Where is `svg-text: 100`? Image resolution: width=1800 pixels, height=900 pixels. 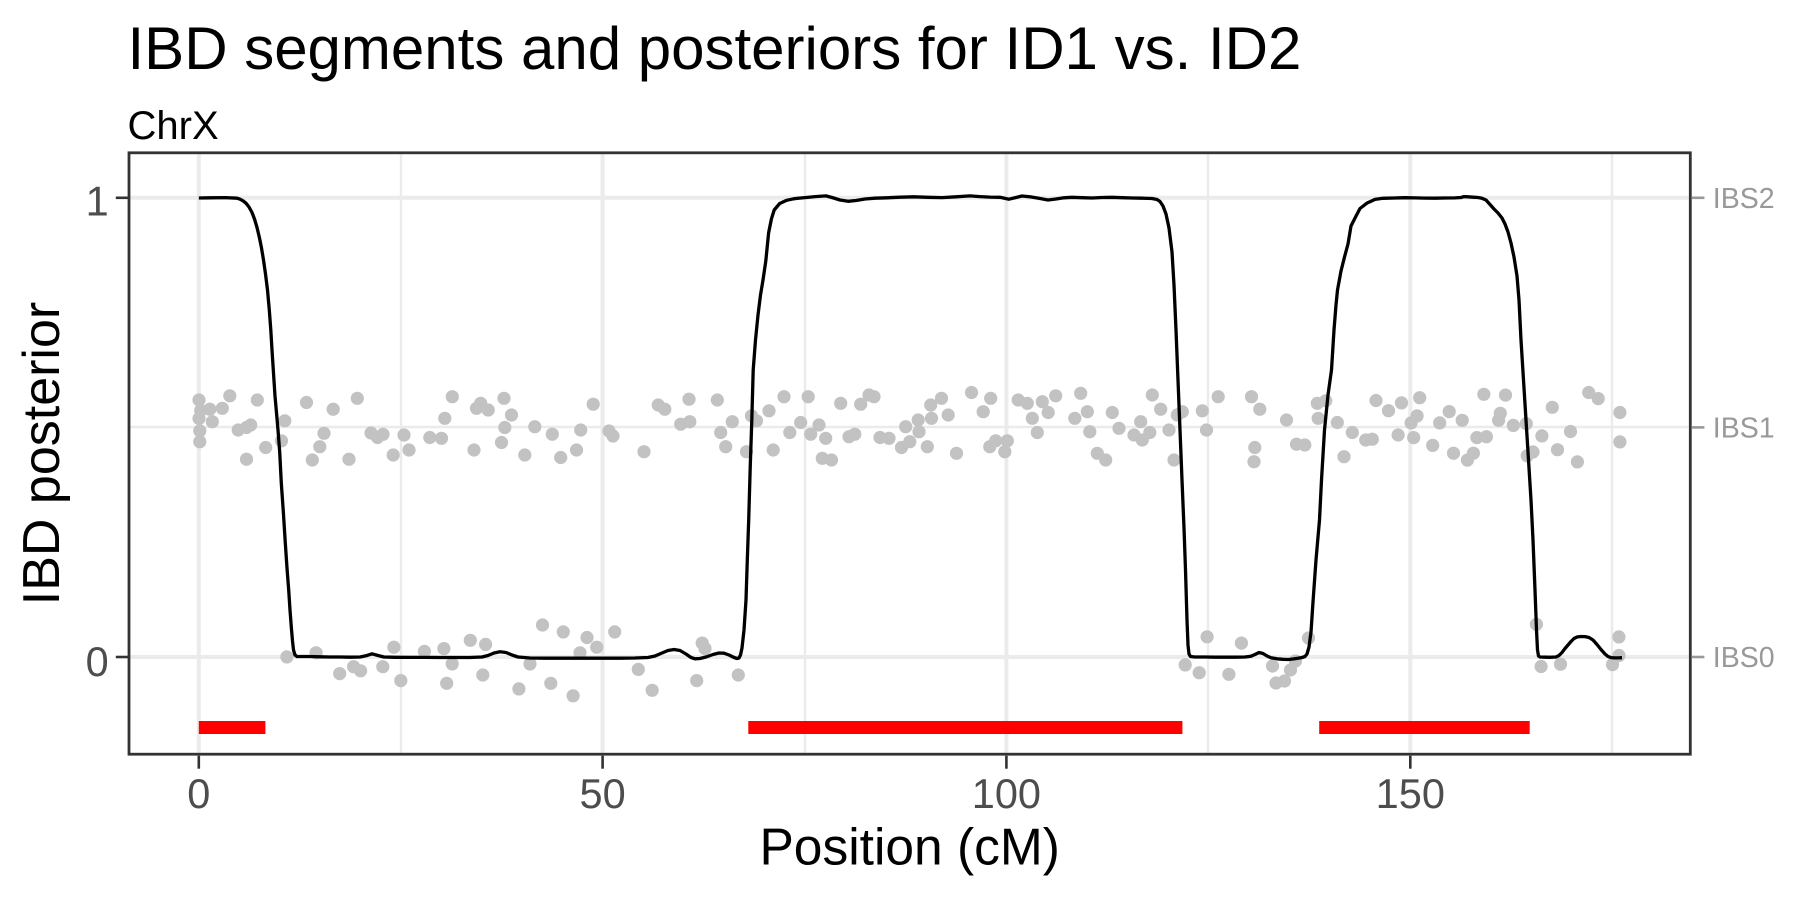 svg-text: 100 is located at coordinates (1006, 793).